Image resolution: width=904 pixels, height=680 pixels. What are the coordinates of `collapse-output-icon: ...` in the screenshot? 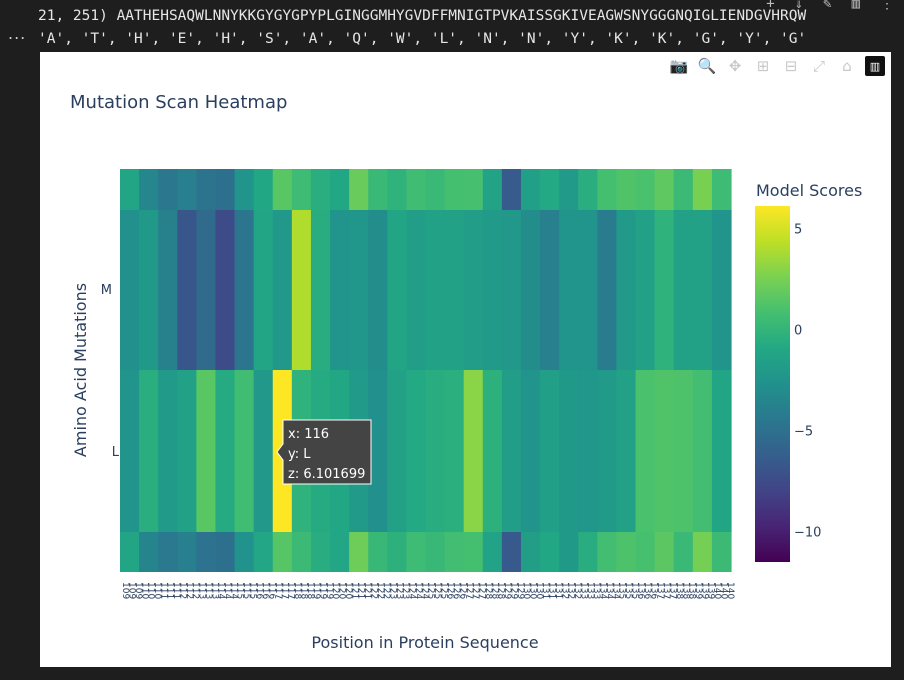 It's located at (17, 33).